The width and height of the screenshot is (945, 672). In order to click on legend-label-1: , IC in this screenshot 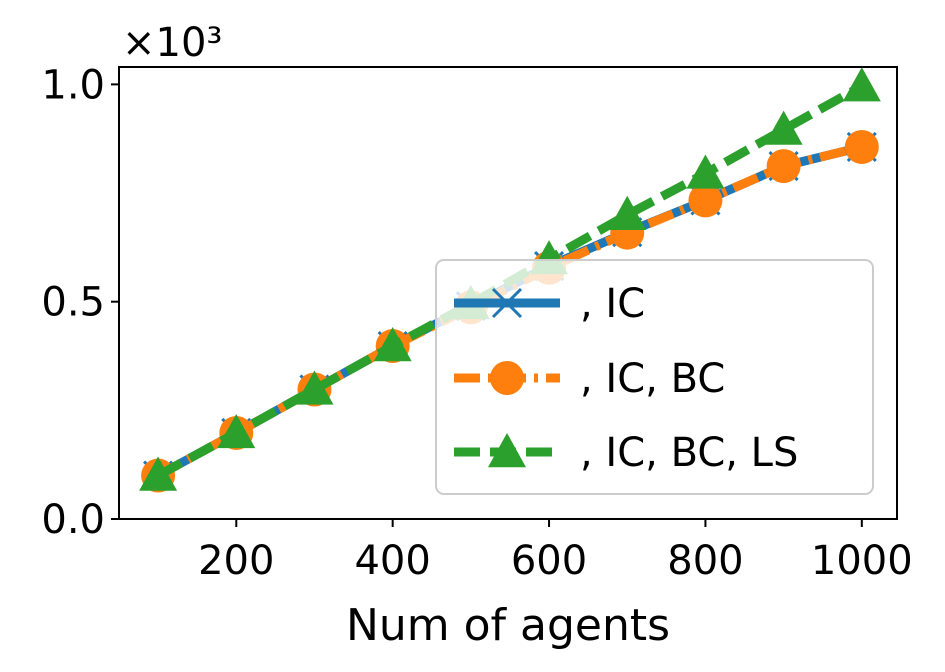, I will do `click(612, 304)`.